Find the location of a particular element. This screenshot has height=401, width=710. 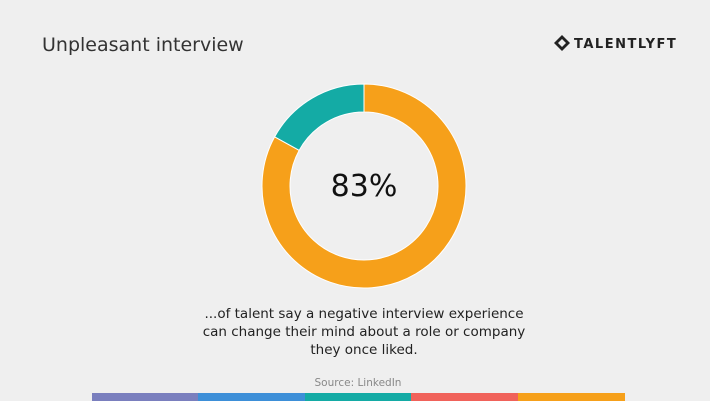

center-label: 83% is located at coordinates (364, 186).